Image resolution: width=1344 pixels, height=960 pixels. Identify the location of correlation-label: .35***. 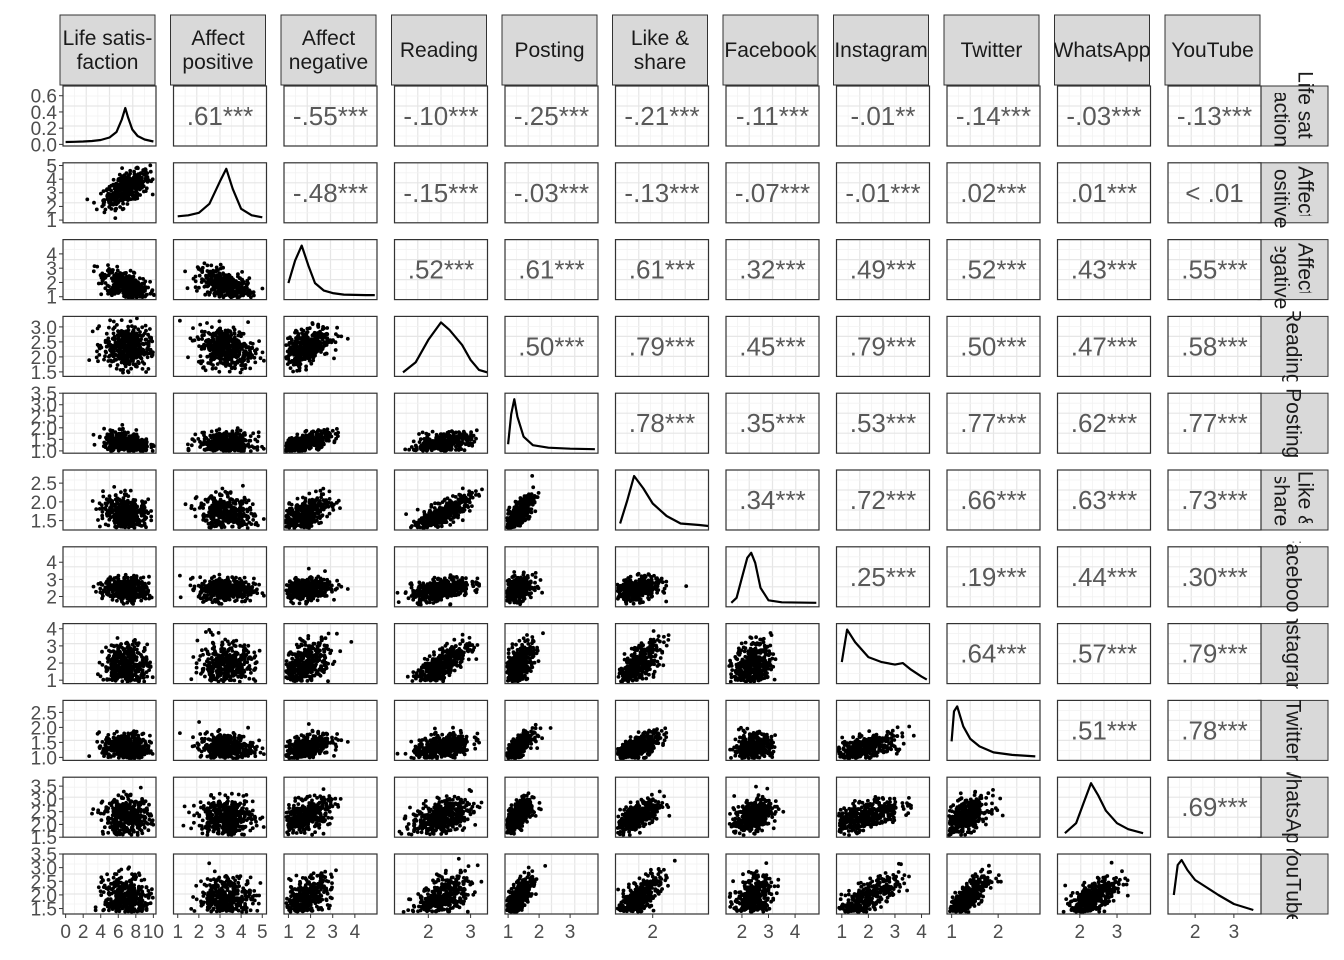
(772, 423).